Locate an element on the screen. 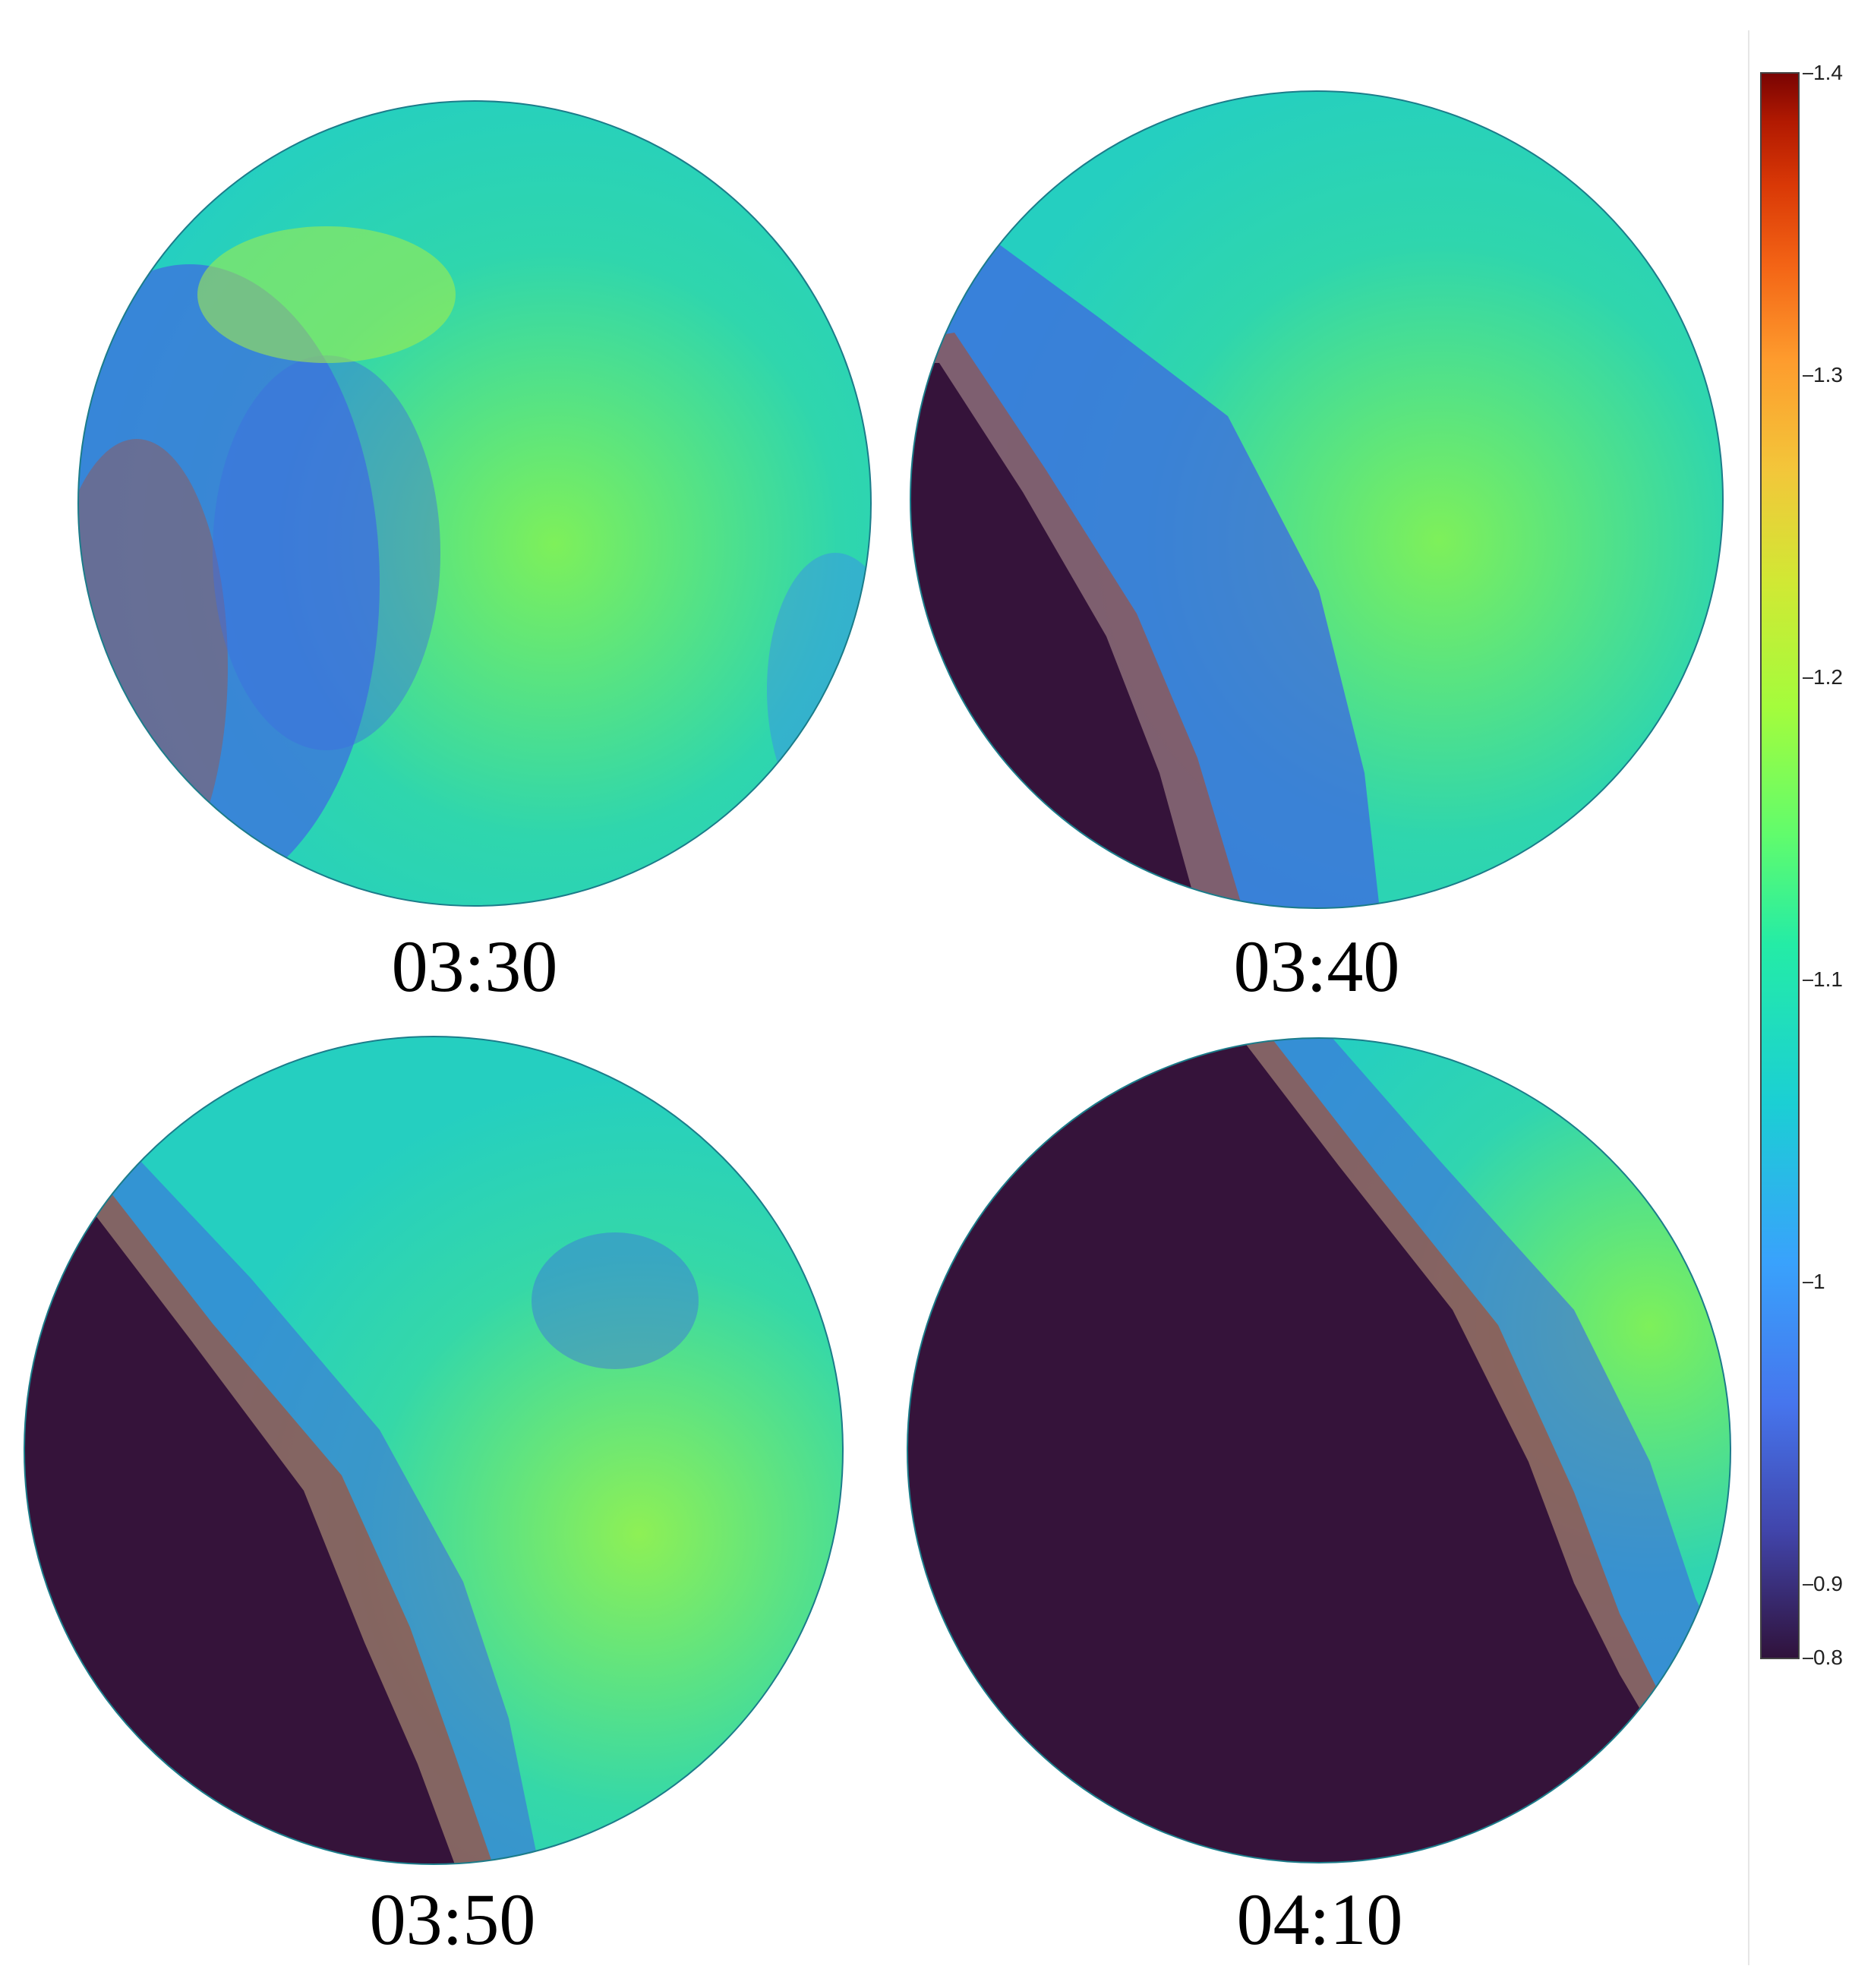 The width and height of the screenshot is (1874, 1988). time-label-0350: 03:50 is located at coordinates (453, 1920).